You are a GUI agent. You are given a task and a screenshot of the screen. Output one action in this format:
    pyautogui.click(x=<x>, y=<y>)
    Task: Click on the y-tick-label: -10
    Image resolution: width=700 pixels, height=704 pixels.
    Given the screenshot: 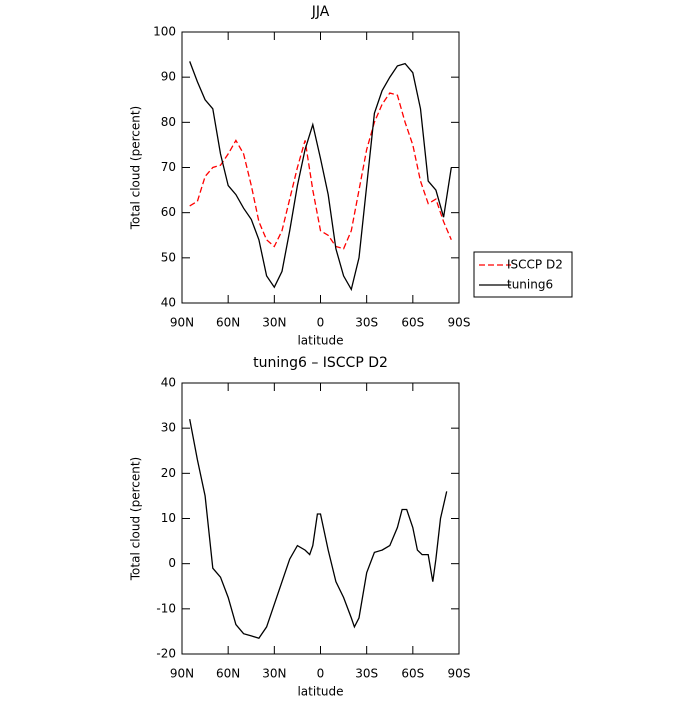 What is the action you would take?
    pyautogui.click(x=166, y=608)
    